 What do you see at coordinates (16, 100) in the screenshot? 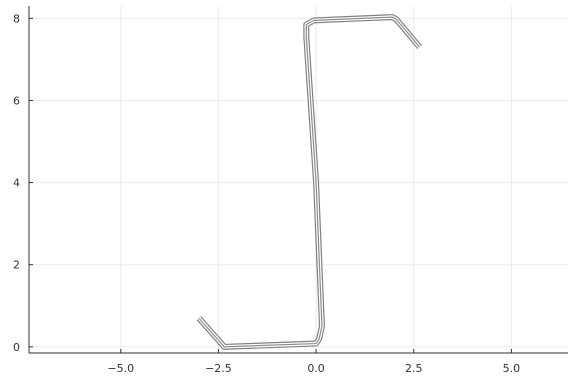
I see `y-tick-label: 6` at bounding box center [16, 100].